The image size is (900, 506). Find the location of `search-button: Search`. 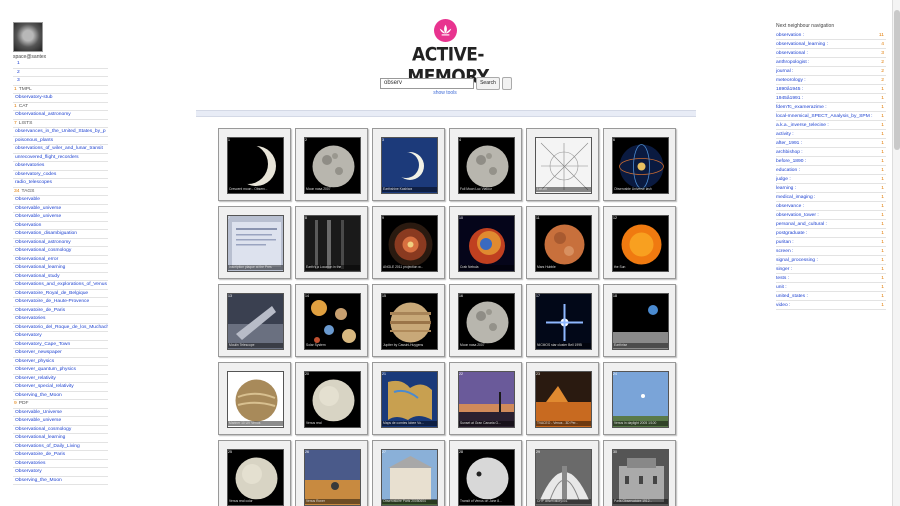

search-button: Search is located at coordinates (488, 83).